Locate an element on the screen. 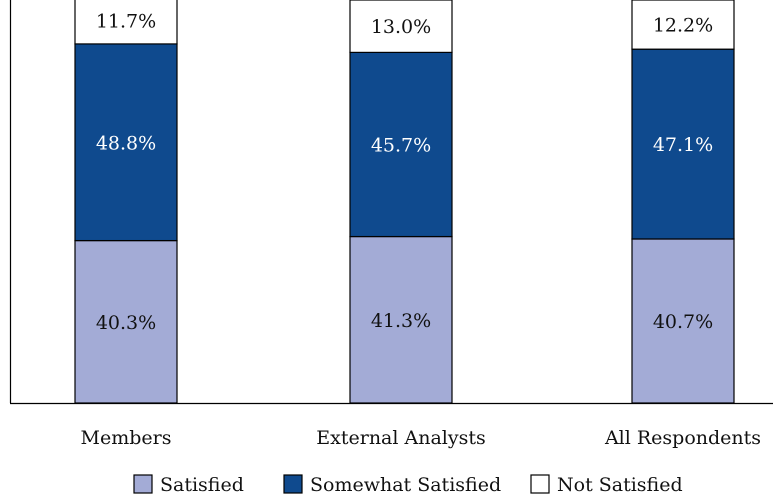 The image size is (774, 500). data-label-all-respondents-not-satisfied: 12.2% is located at coordinates (683, 26).